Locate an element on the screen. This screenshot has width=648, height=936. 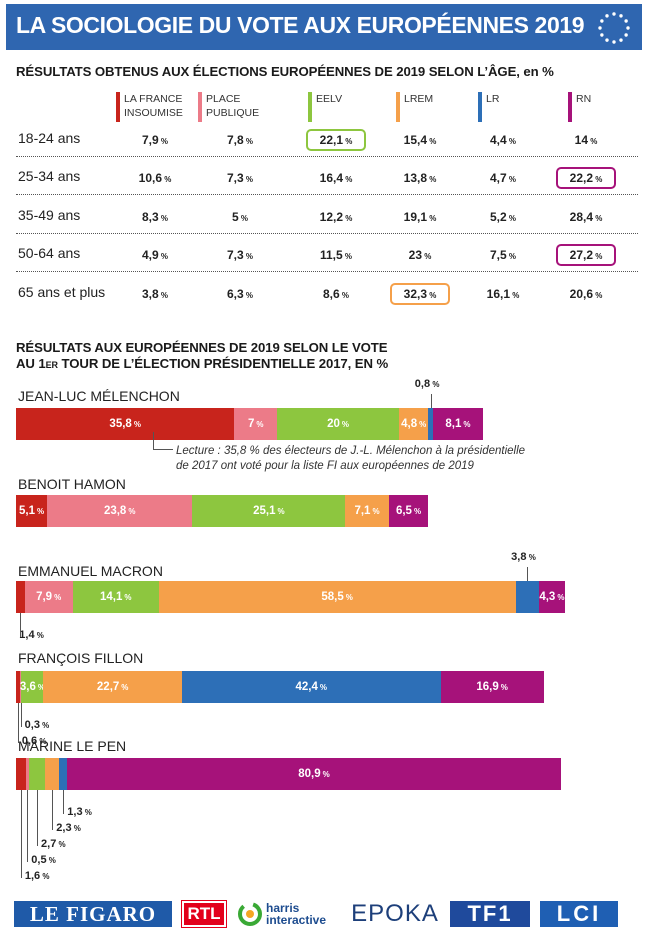
bar-segment: 4,3 % is located at coordinates (551, 597).